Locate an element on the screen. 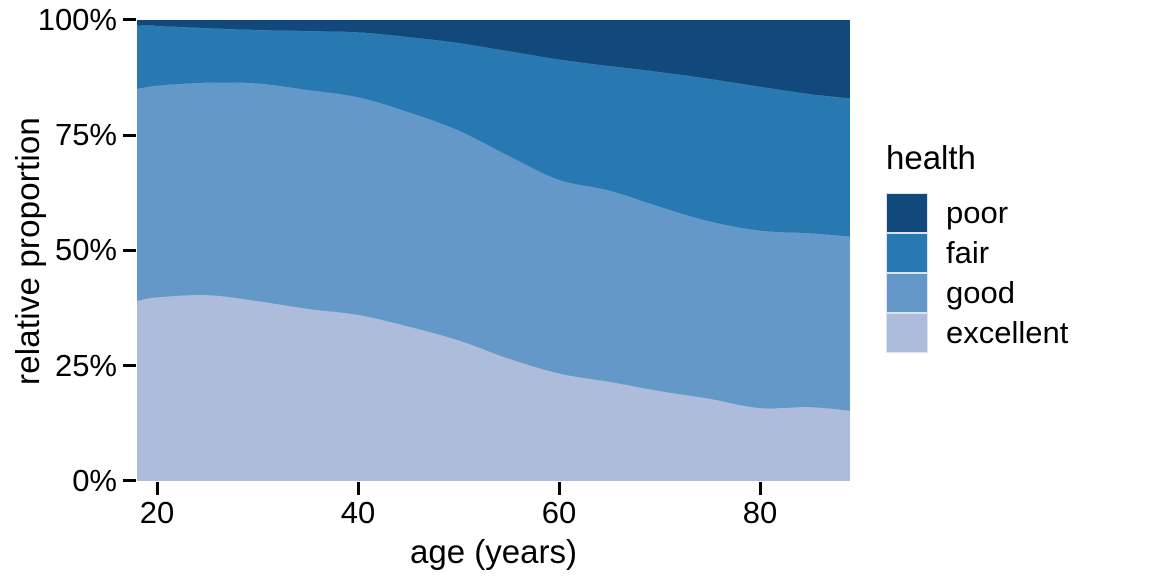  legend-entry-fair: fair is located at coordinates (977, 253).